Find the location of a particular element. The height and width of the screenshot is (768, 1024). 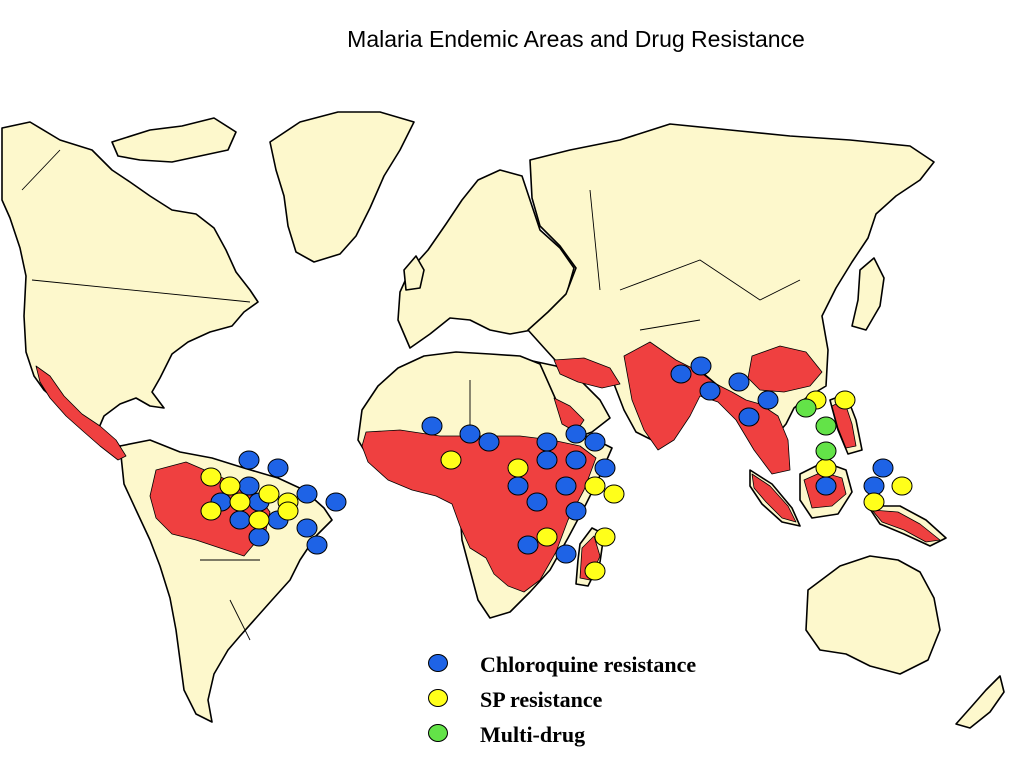

legend-label: Multi-drug is located at coordinates (533, 734).